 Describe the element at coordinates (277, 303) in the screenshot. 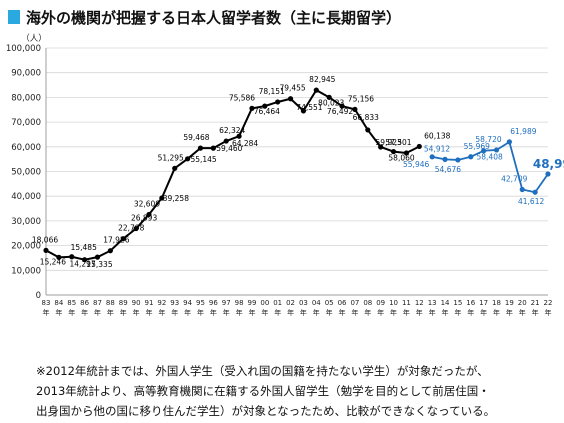

I see `x-tick-label: 01` at that location.